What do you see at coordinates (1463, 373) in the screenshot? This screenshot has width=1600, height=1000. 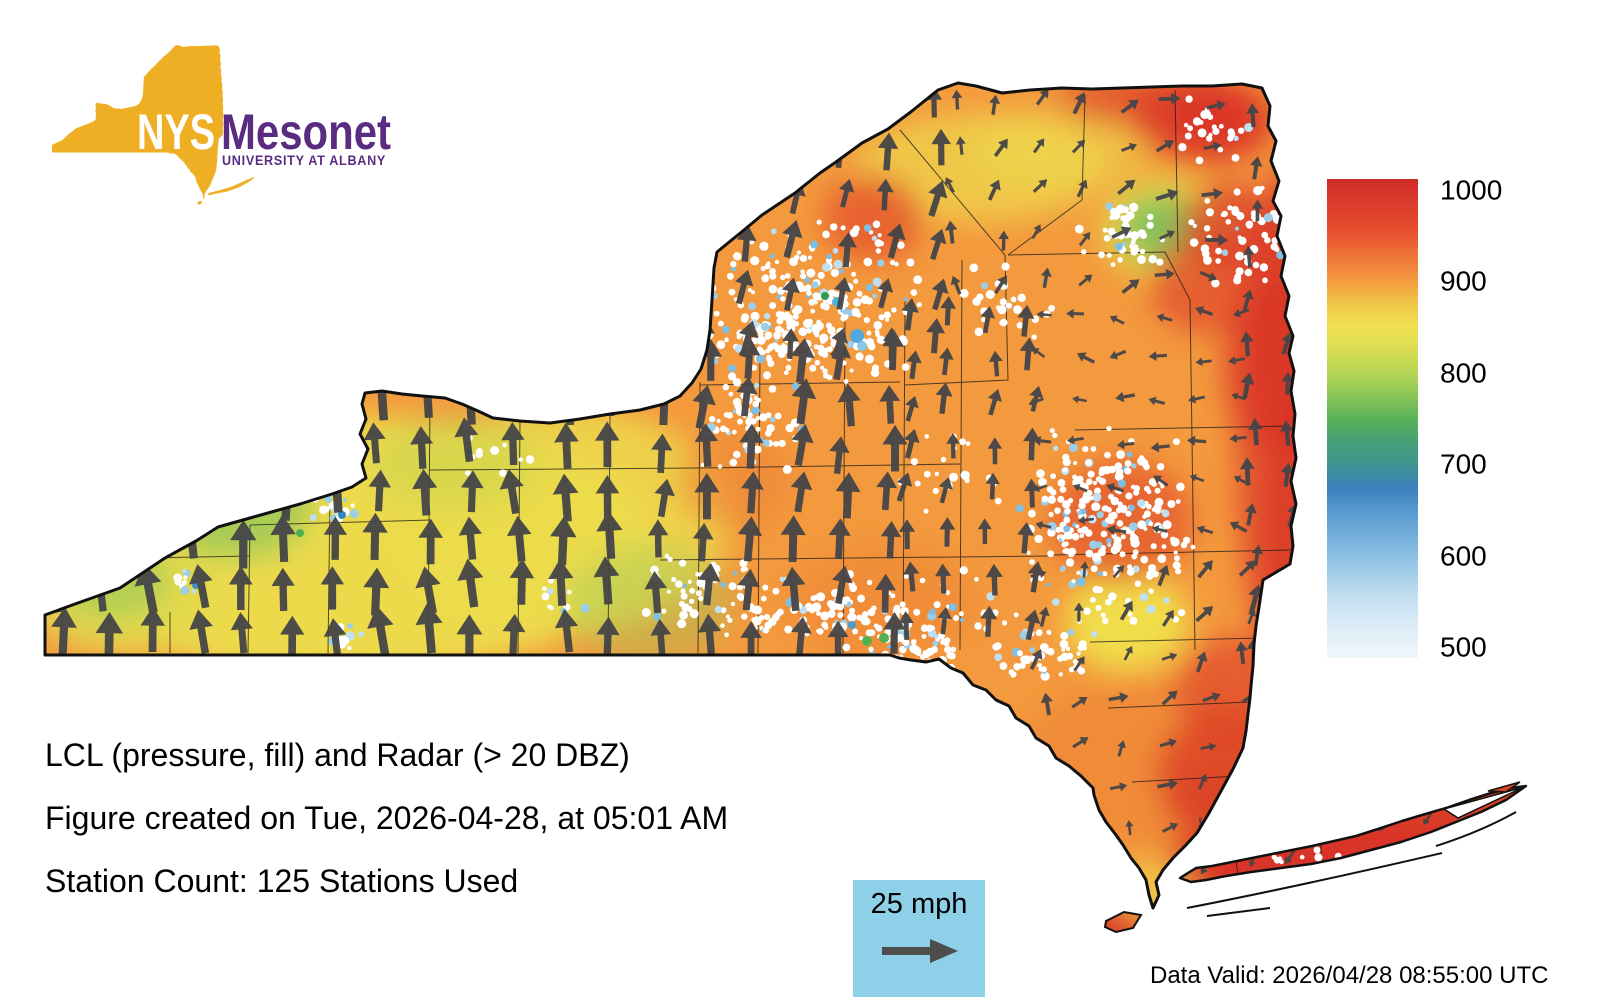 I see `colorbar-tick-label: 800` at bounding box center [1463, 373].